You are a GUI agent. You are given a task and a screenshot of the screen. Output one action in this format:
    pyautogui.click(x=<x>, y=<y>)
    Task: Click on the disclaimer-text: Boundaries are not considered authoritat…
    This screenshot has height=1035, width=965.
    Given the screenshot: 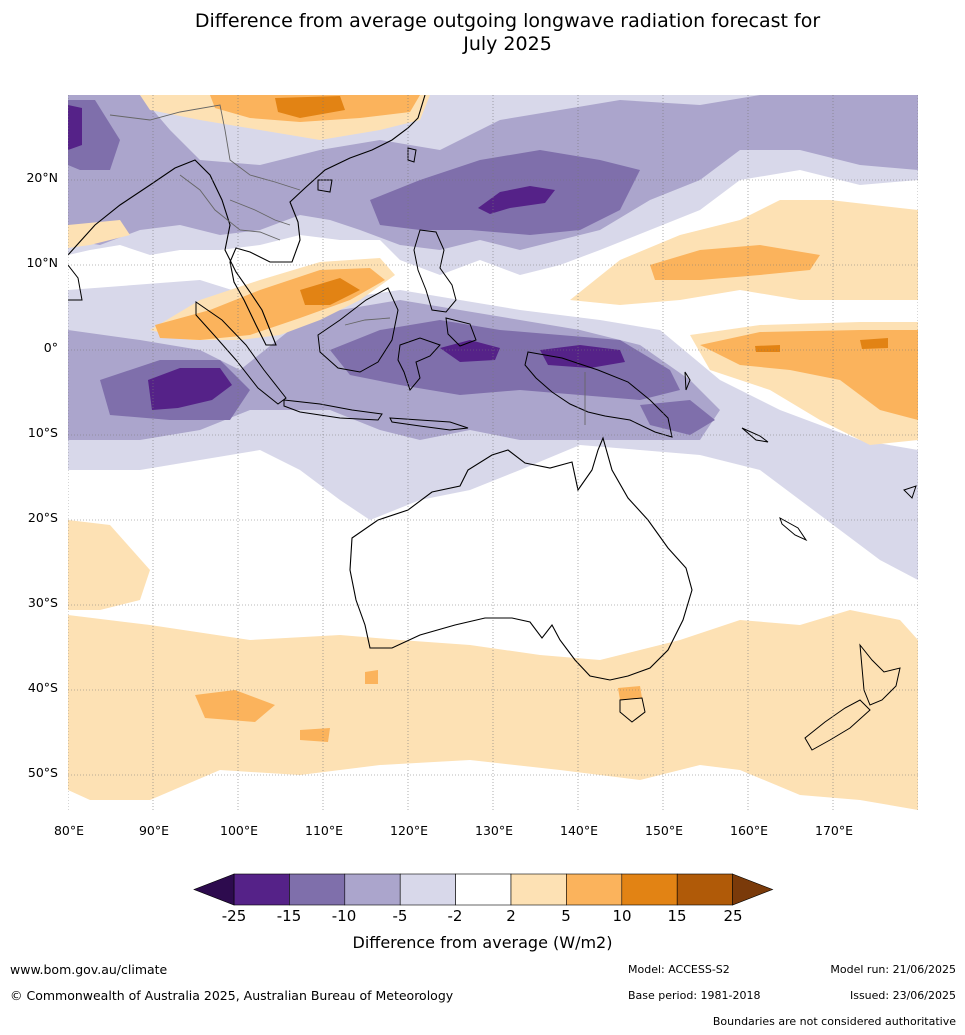 What is the action you would take?
    pyautogui.click(x=834, y=1021)
    